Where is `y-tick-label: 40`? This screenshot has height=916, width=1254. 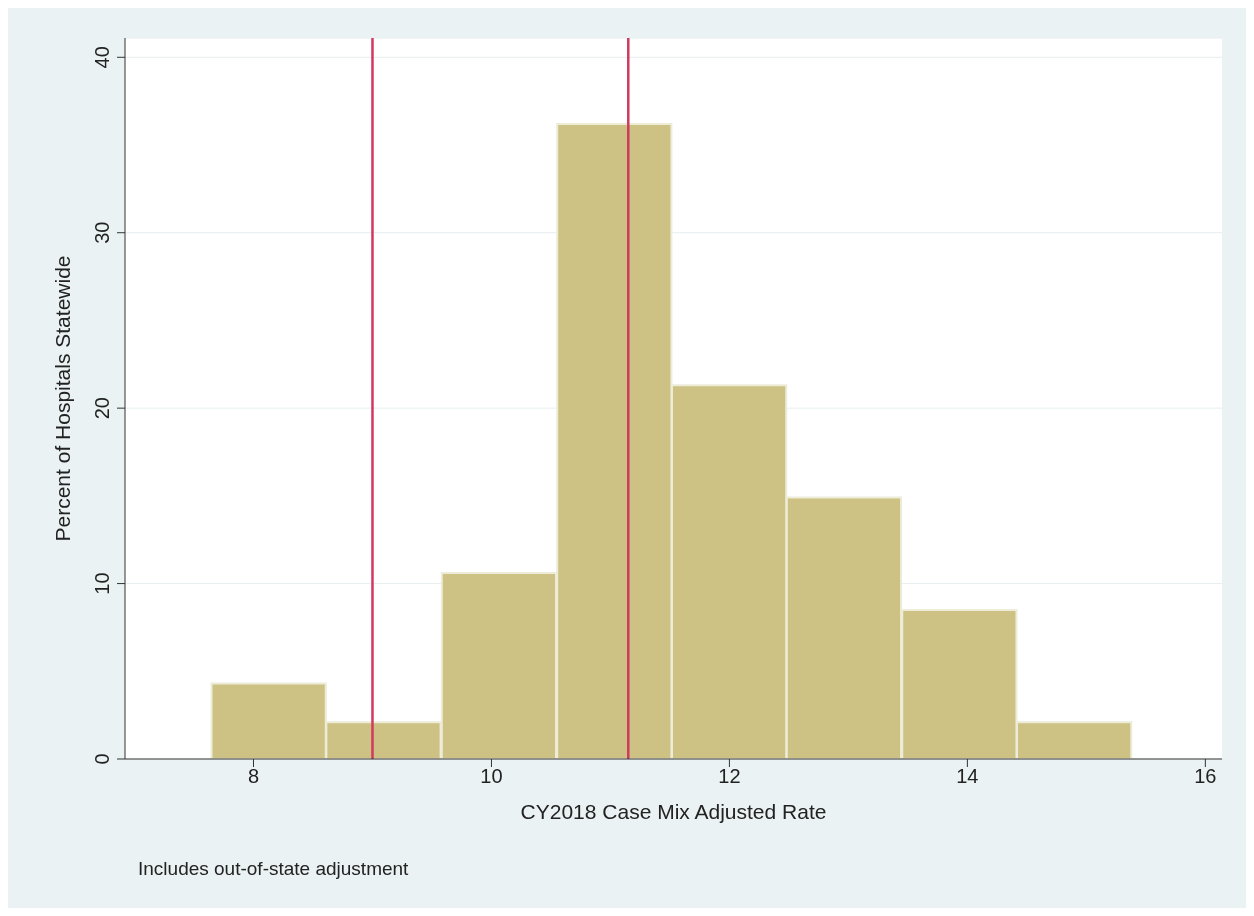
y-tick-label: 40 is located at coordinates (102, 57).